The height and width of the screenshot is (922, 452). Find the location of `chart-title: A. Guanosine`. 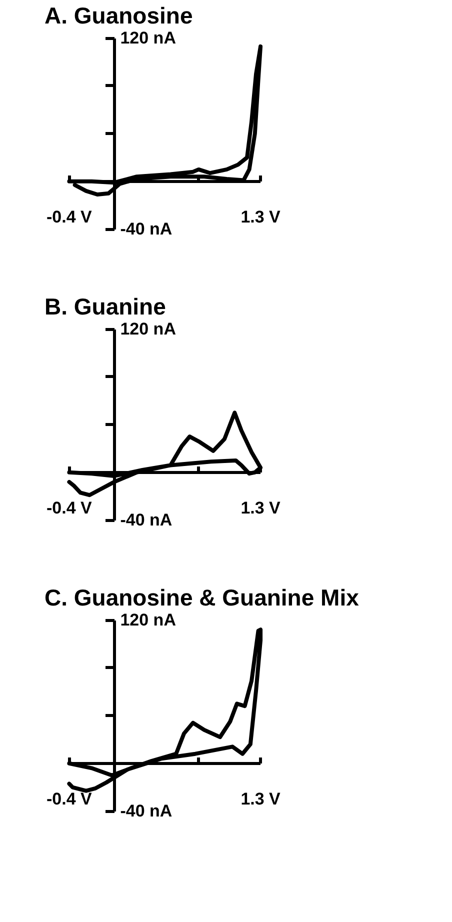

chart-title: A. Guanosine is located at coordinates (118, 15).